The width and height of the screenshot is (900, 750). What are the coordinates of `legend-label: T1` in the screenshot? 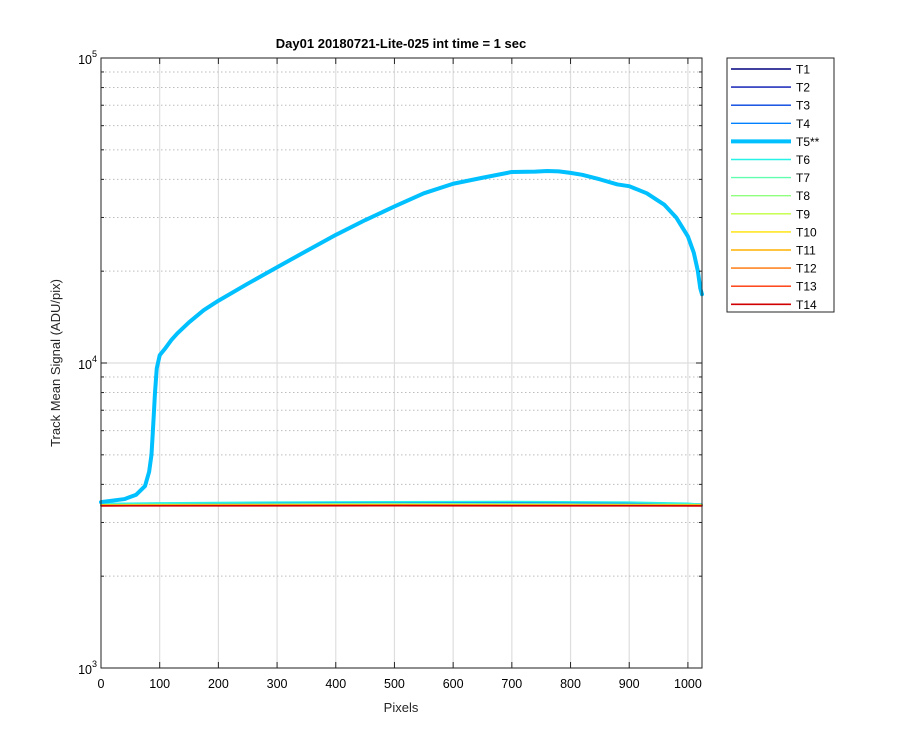 It's located at (803, 70).